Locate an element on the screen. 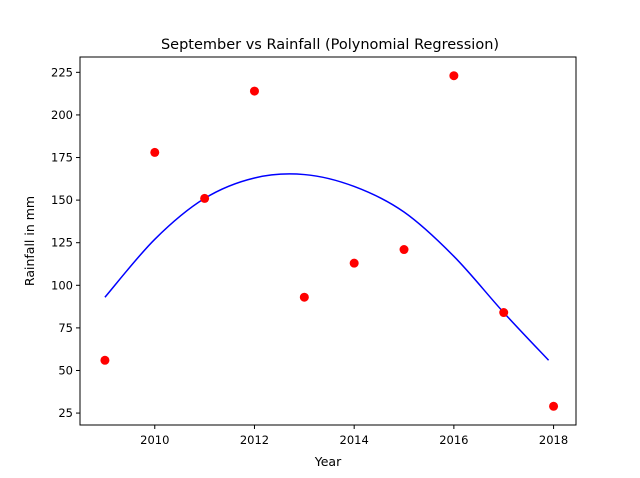 The image size is (640, 478). x-tick-label: 2010 is located at coordinates (154, 440).